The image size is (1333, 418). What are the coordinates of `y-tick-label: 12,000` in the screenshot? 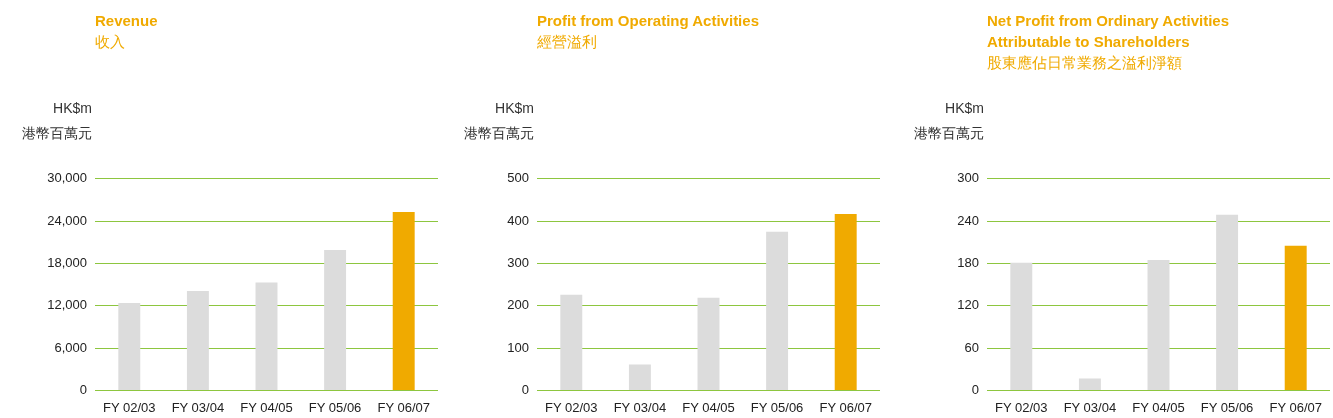 It's located at (67, 305).